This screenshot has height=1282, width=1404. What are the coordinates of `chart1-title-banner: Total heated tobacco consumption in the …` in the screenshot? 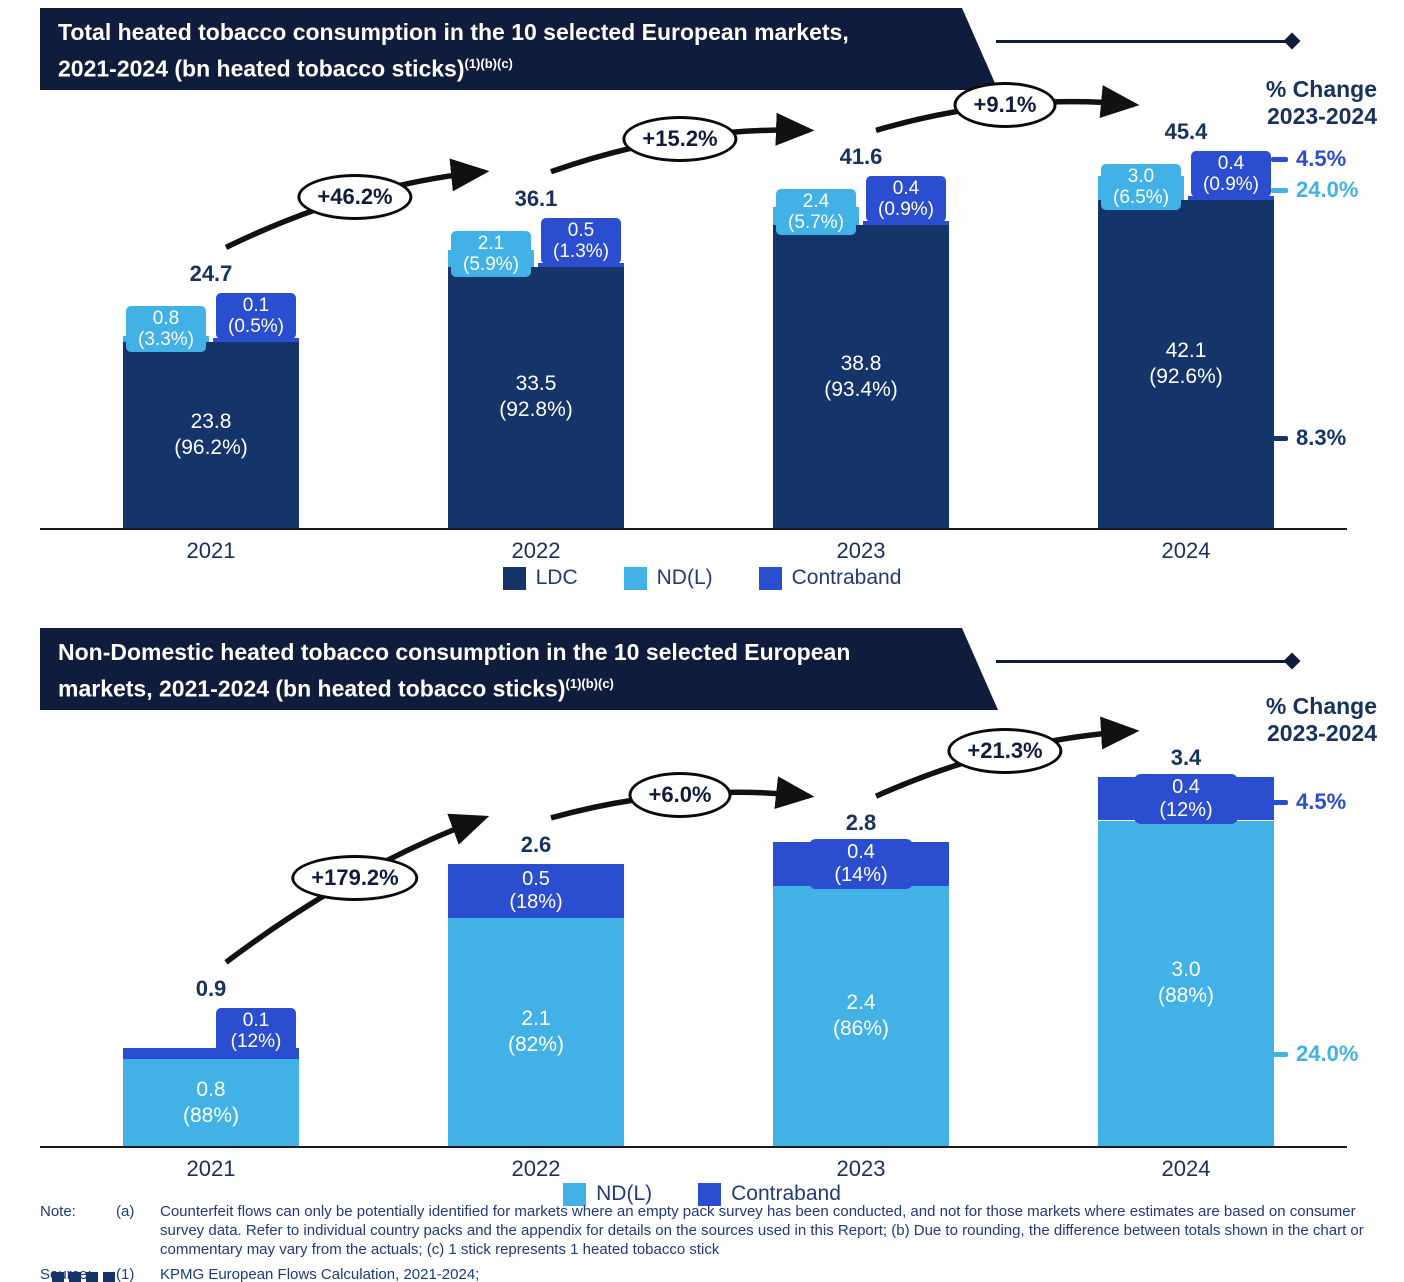 It's located at (519, 49).